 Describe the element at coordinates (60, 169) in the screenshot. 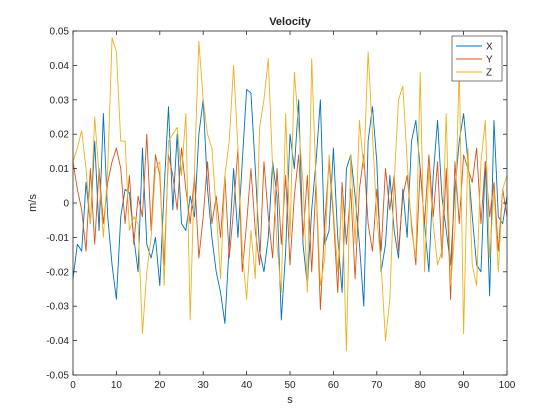

I see `y-tick-label: 0.01` at that location.